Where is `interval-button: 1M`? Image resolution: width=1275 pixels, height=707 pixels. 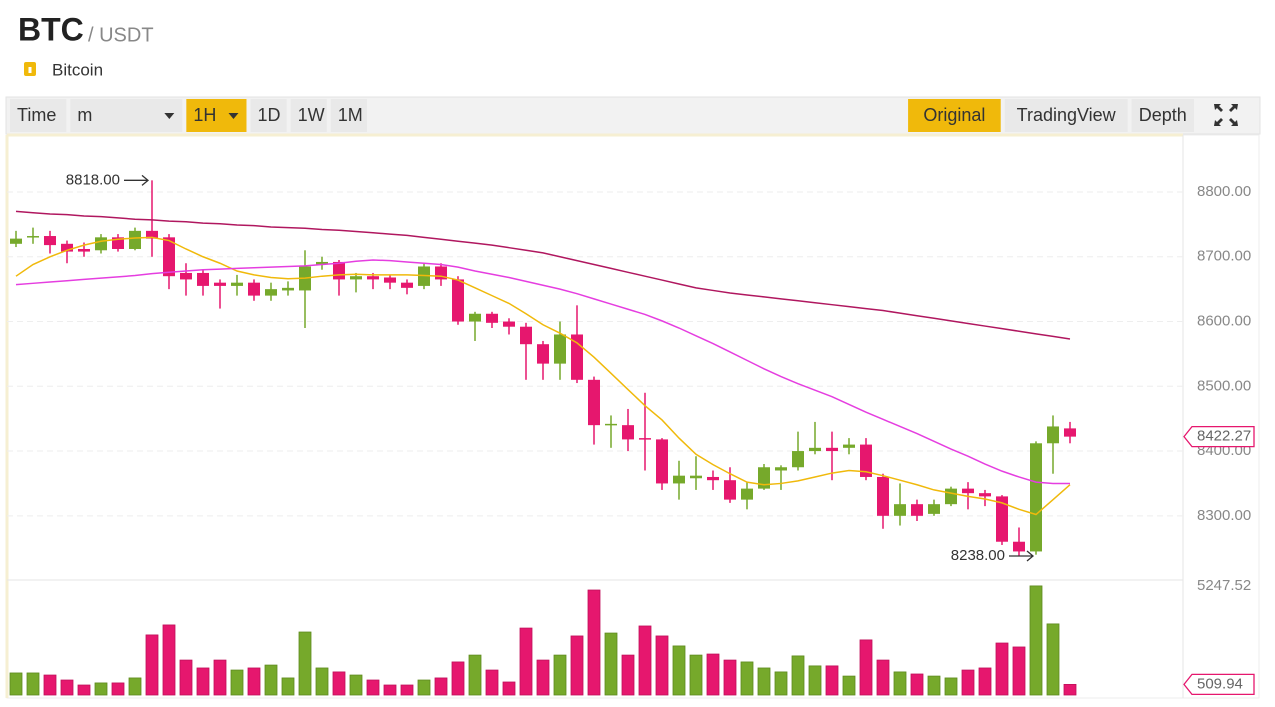
interval-button: 1M is located at coordinates (348, 115).